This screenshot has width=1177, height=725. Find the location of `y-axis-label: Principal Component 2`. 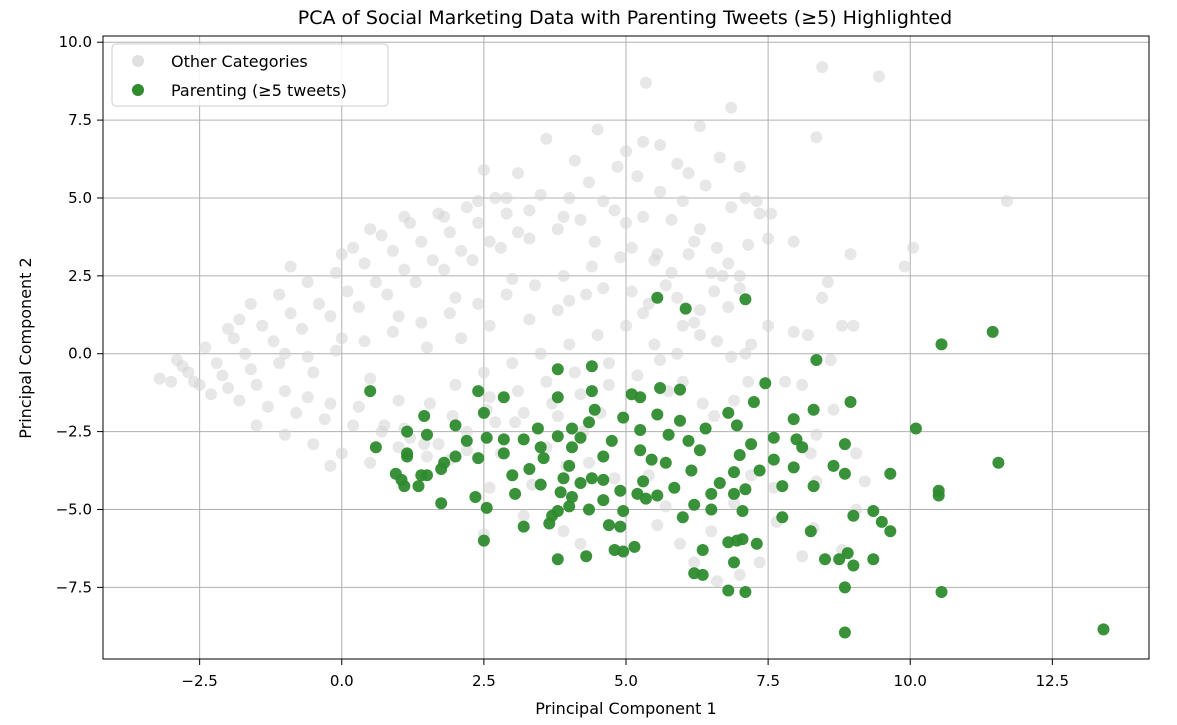

y-axis-label: Principal Component 2 is located at coordinates (25, 347).